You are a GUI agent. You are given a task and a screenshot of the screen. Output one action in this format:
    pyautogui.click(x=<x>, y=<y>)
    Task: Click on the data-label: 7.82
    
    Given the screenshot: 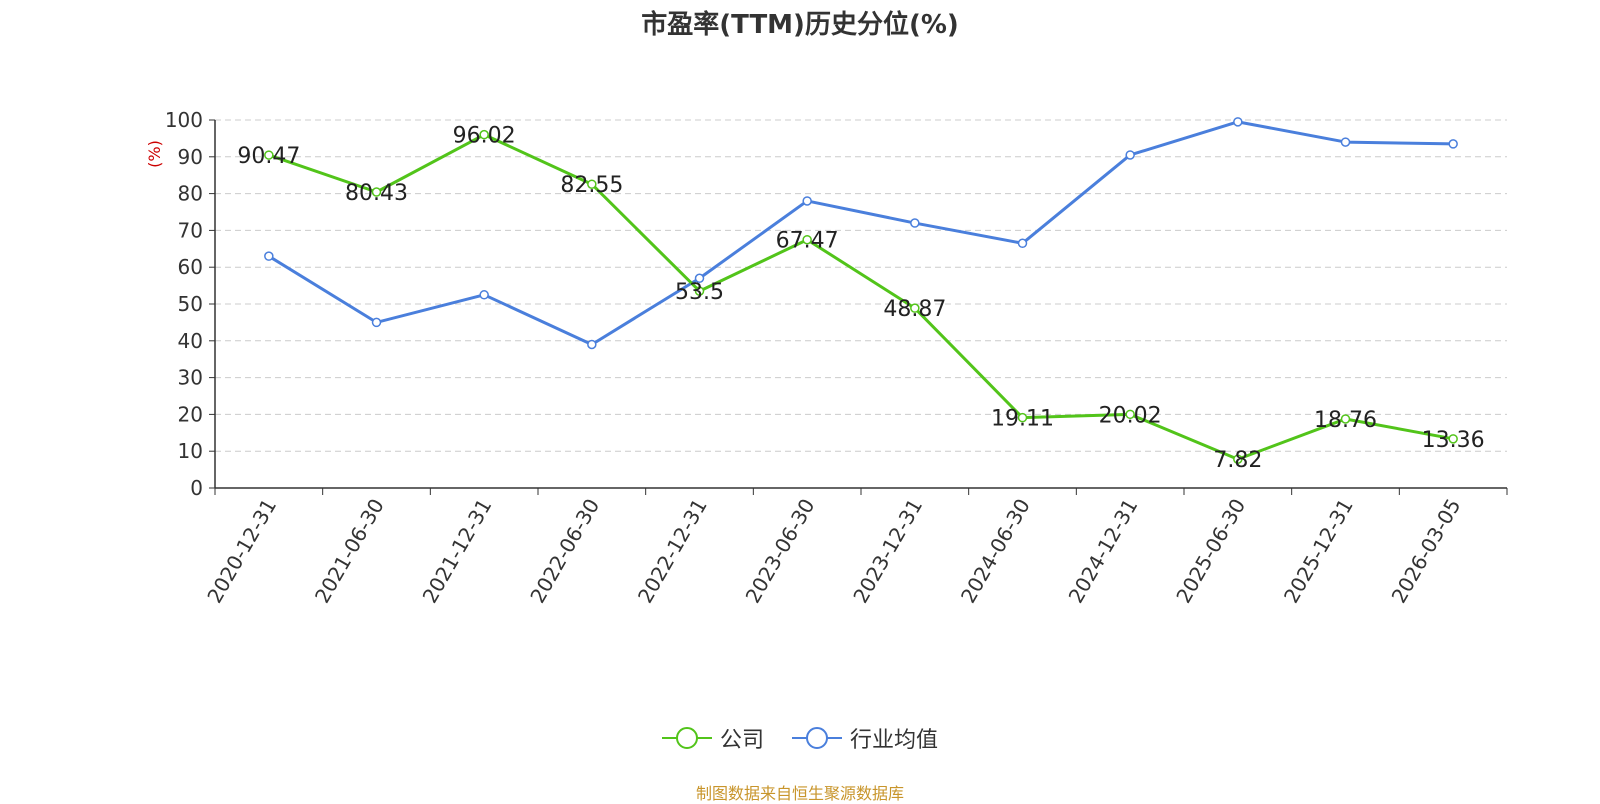 What is the action you would take?
    pyautogui.click(x=1237, y=460)
    